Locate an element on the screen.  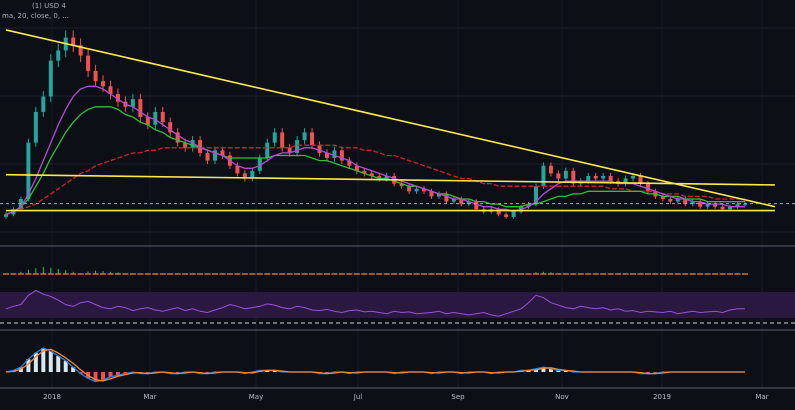
x-tick-label: 2018 is located at coordinates (52, 397).